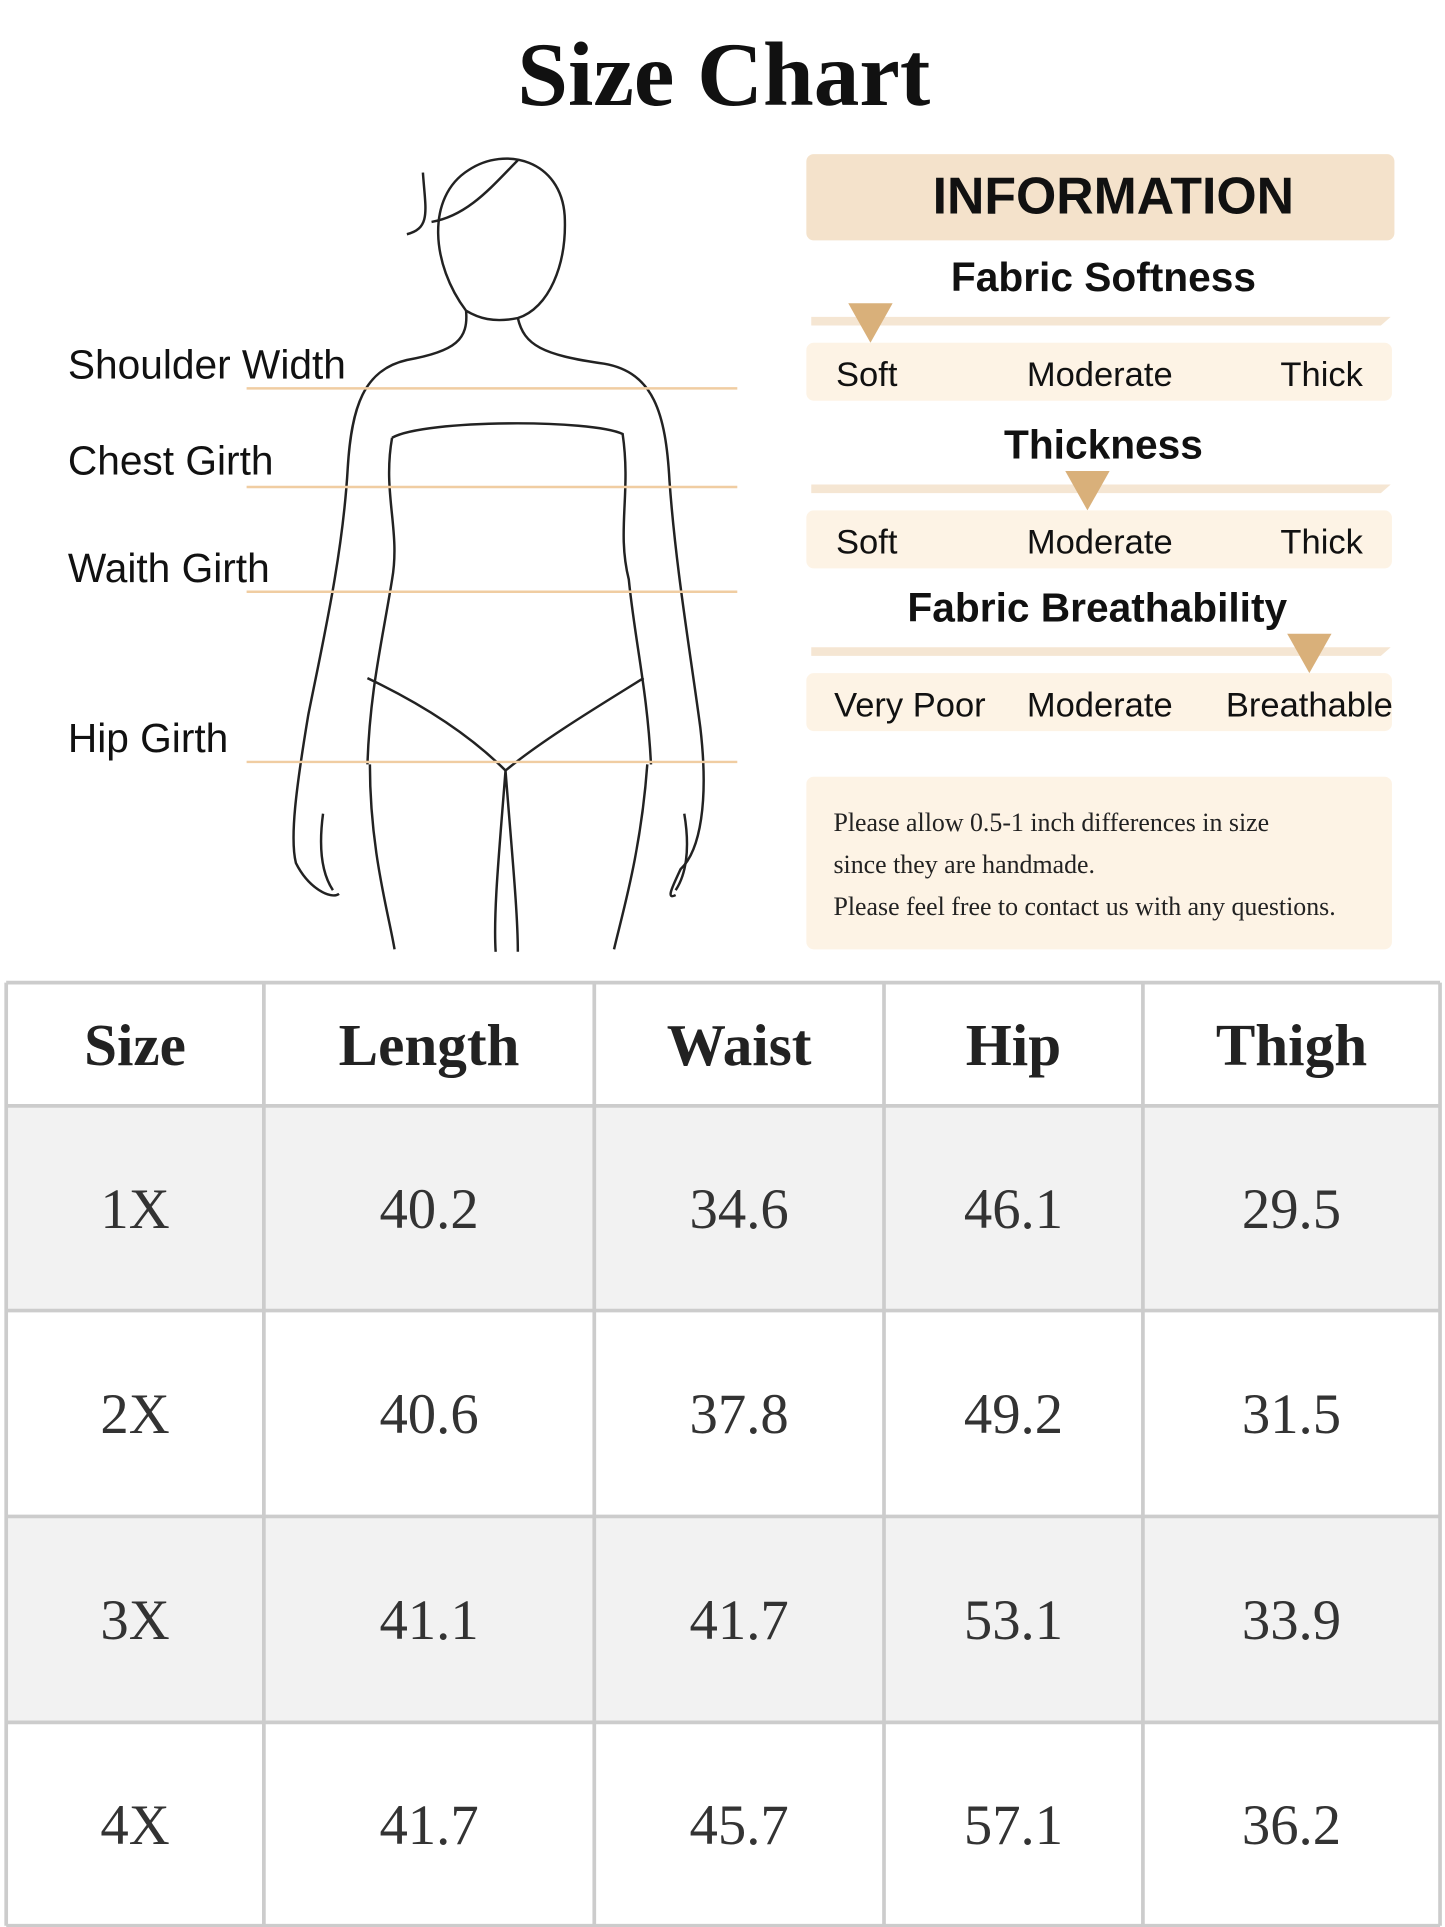 This screenshot has height=1927, width=1445. Describe the element at coordinates (498, 554) in the screenshot. I see `body-figure` at that location.